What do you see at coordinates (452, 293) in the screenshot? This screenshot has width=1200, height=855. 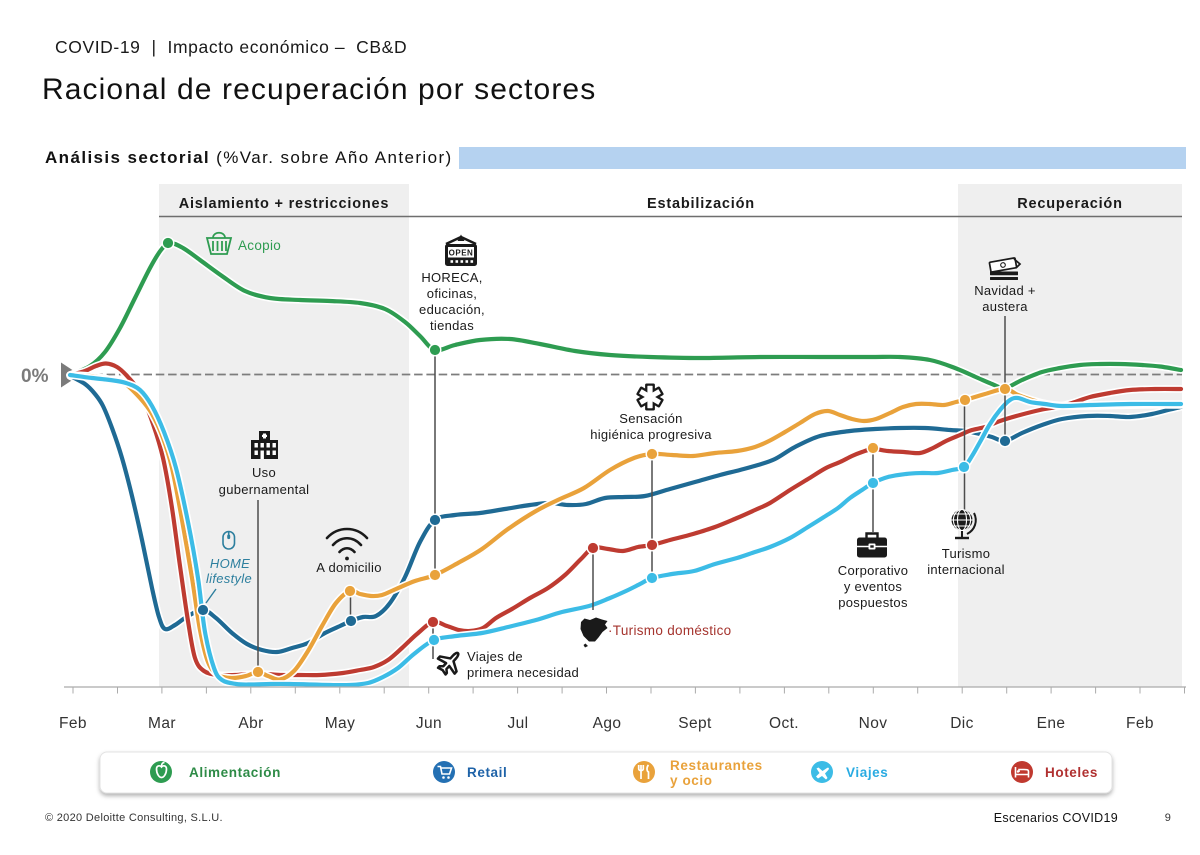 I see `svg-text: oficinas,` at bounding box center [452, 293].